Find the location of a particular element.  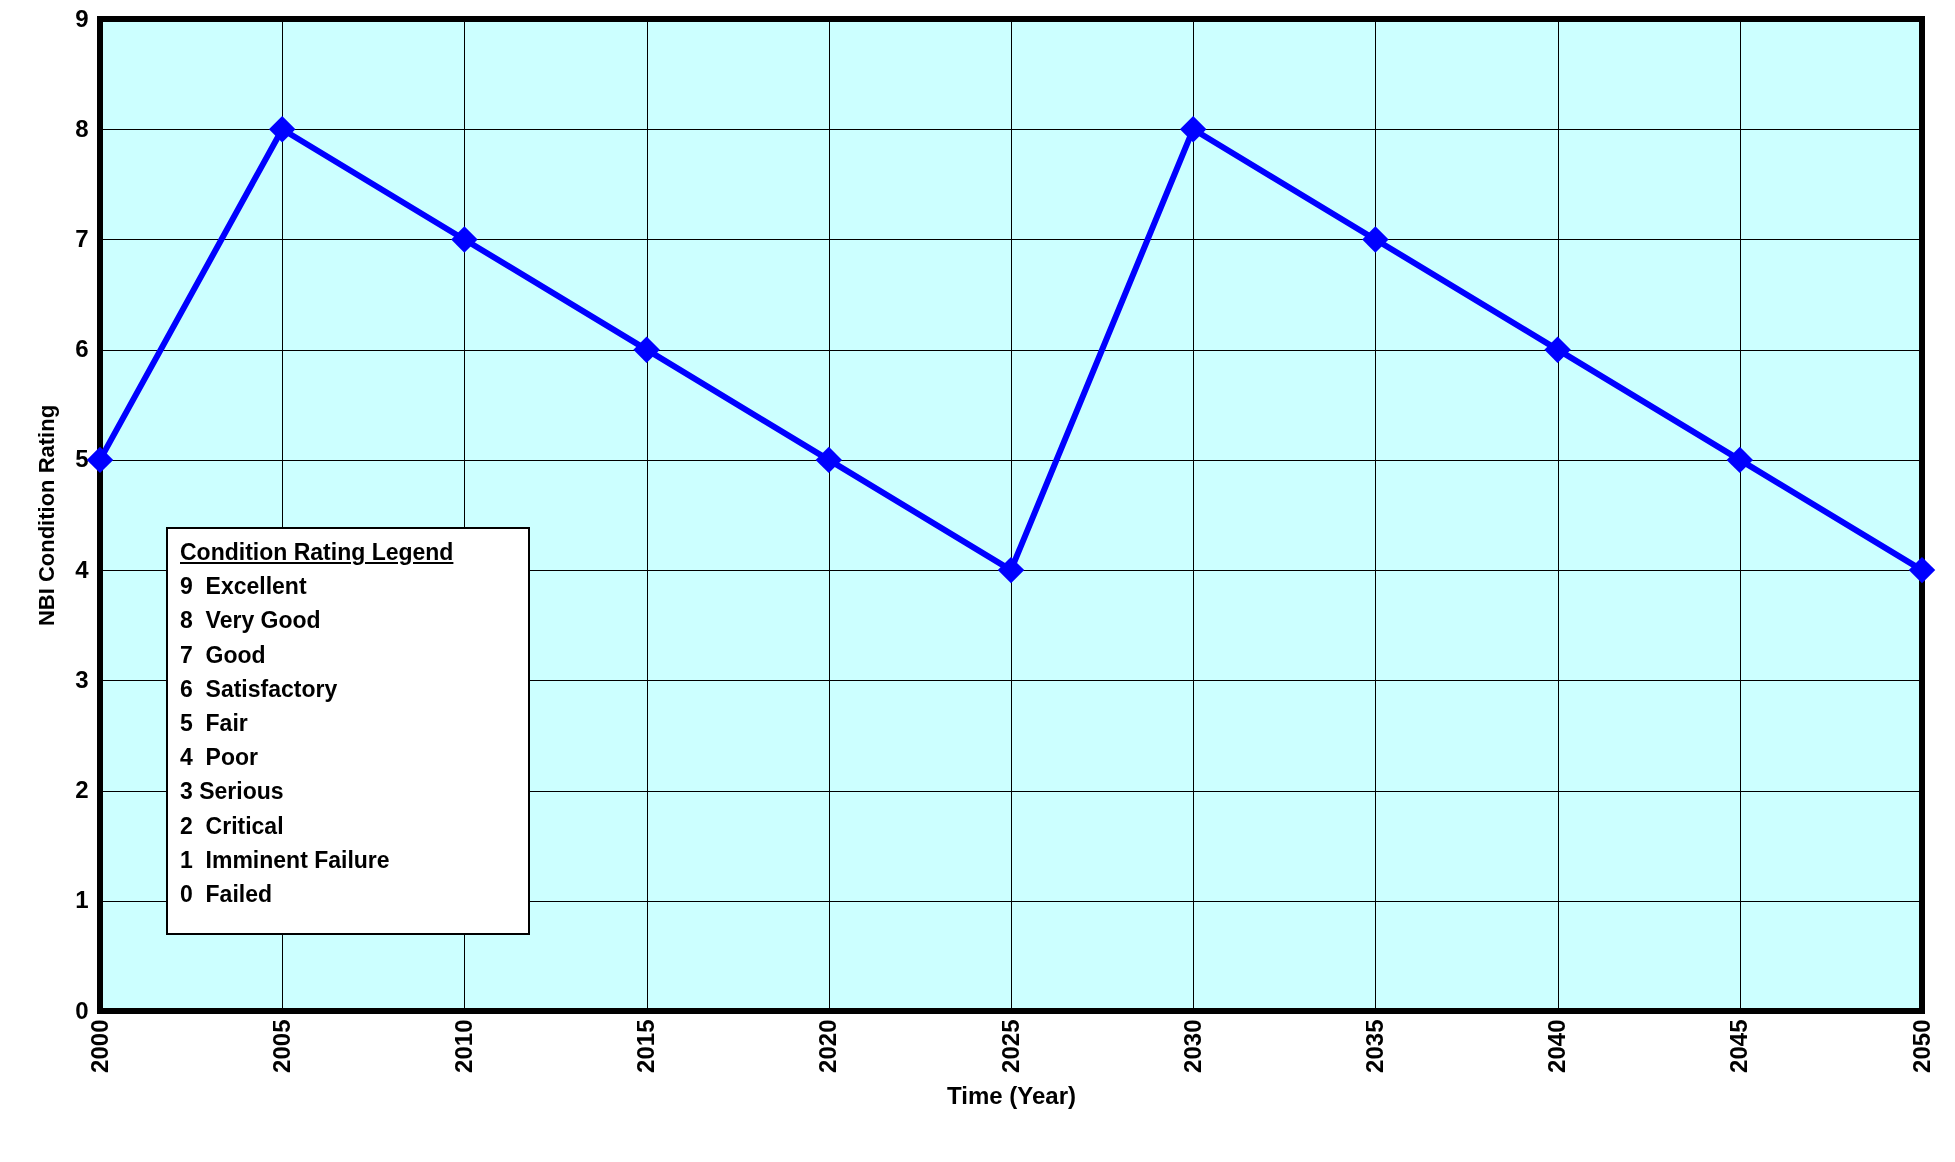

x-tick-label: 2015 is located at coordinates (646, 1046).